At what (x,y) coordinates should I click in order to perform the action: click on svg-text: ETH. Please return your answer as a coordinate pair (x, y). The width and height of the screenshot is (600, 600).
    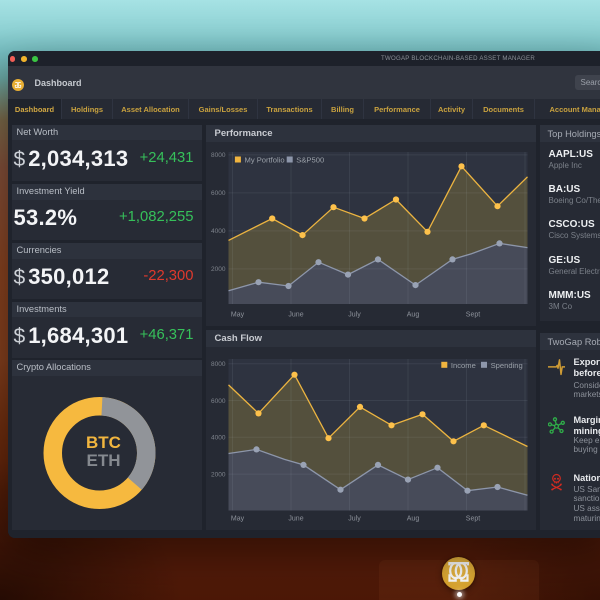
    Looking at the image, I should click on (103, 460).